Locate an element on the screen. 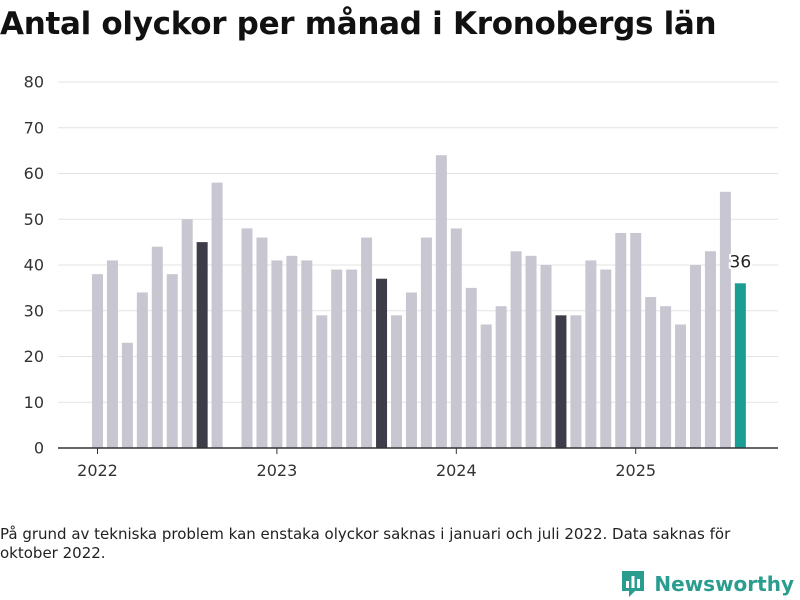  data-label-2025-08: 36 is located at coordinates (741, 262).